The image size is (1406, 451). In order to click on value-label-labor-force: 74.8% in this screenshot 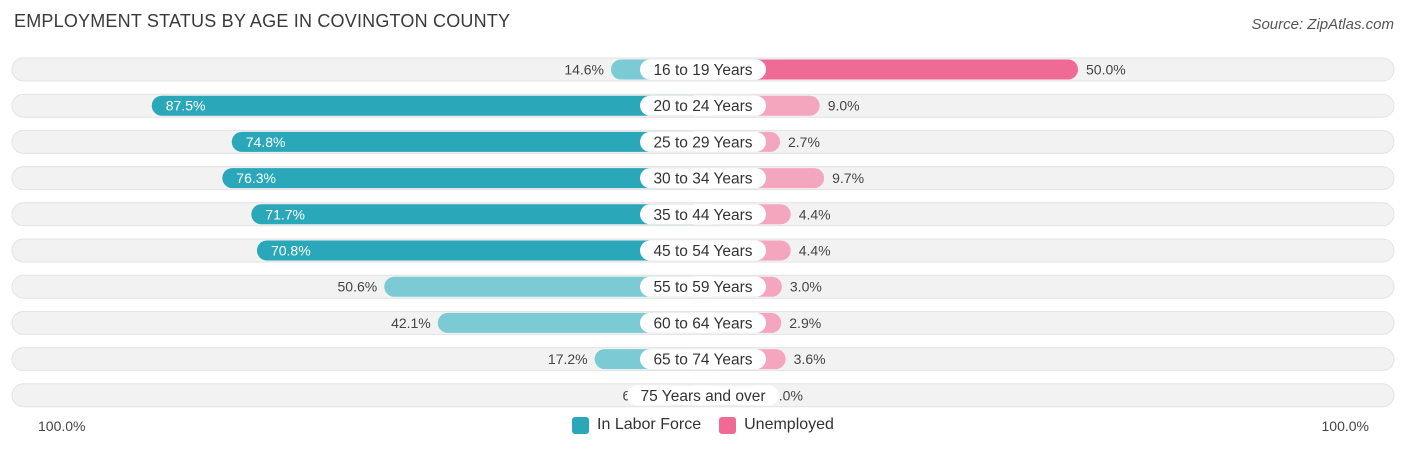, I will do `click(266, 142)`.